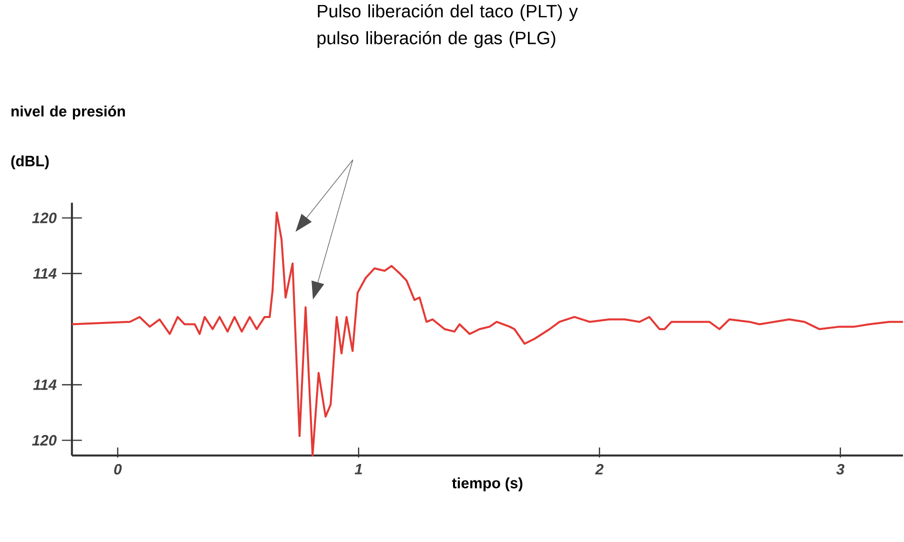 The width and height of the screenshot is (904, 542). What do you see at coordinates (118, 469) in the screenshot?
I see `x-tick-label: 0` at bounding box center [118, 469].